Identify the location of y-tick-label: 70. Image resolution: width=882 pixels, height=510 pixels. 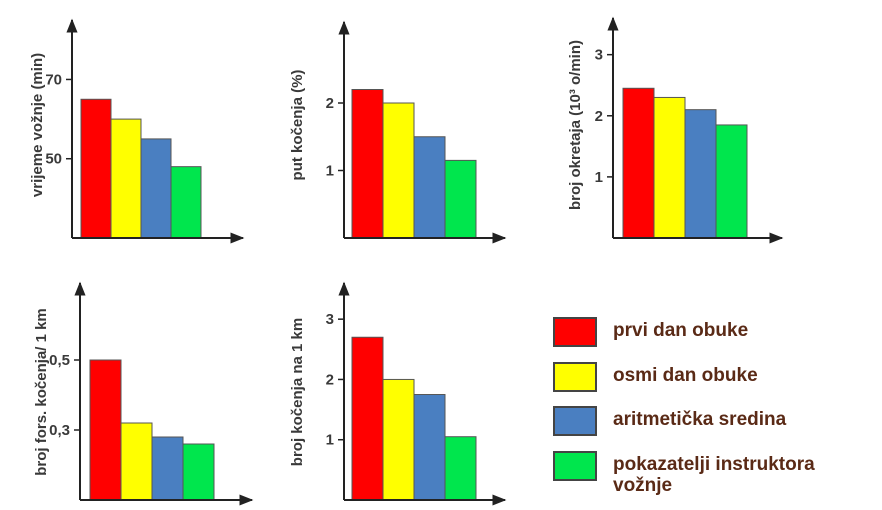
(53, 79).